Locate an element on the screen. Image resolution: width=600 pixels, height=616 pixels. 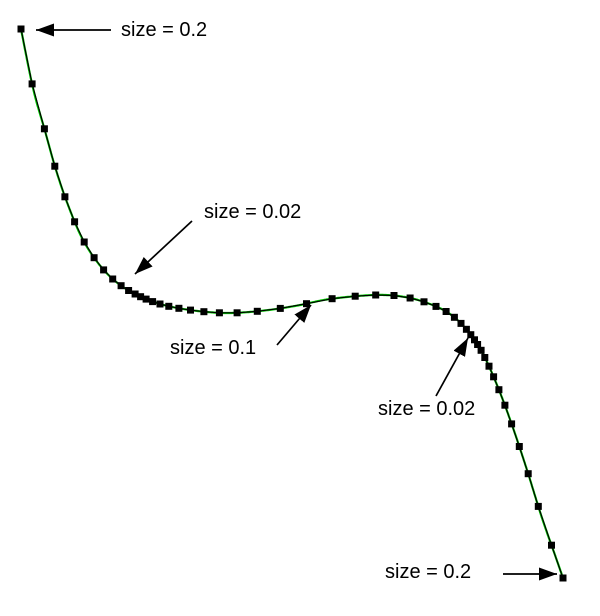
annotation-label-size-middle: size = 0.1 is located at coordinates (213, 348).